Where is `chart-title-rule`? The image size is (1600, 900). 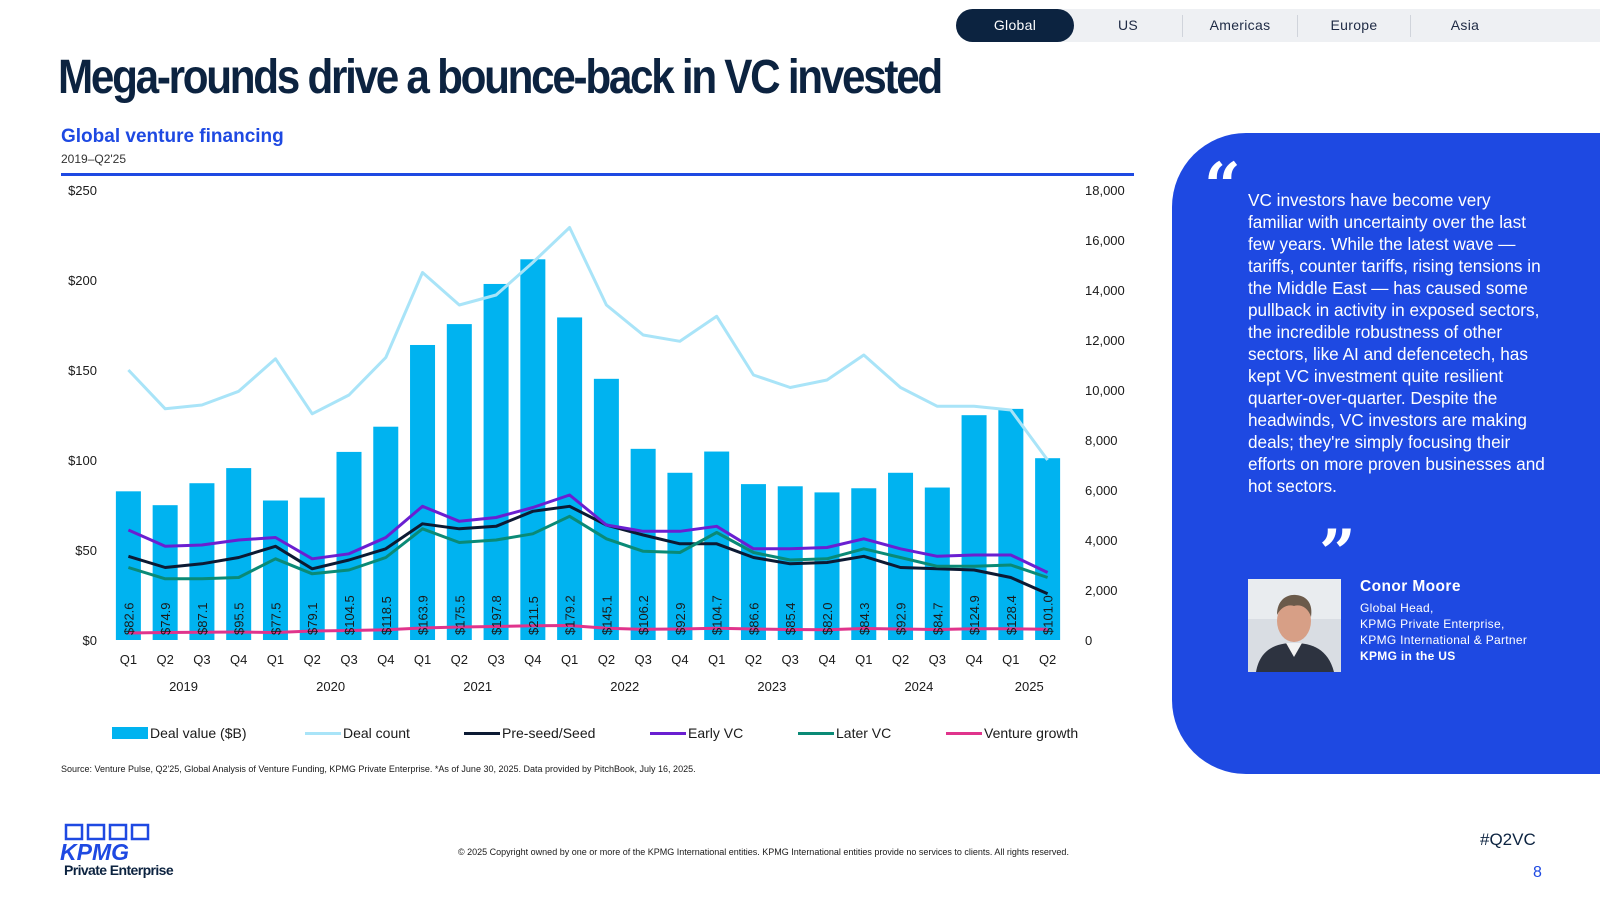
chart-title-rule is located at coordinates (597, 174).